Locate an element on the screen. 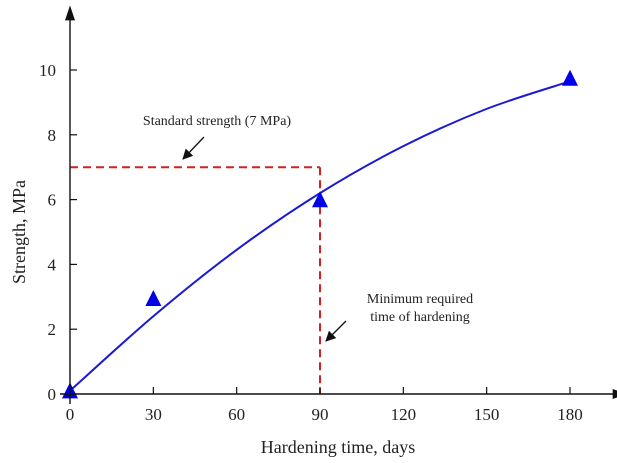 This screenshot has width=617, height=463. annotation-minimum-time-line: time of hardening is located at coordinates (420, 317).